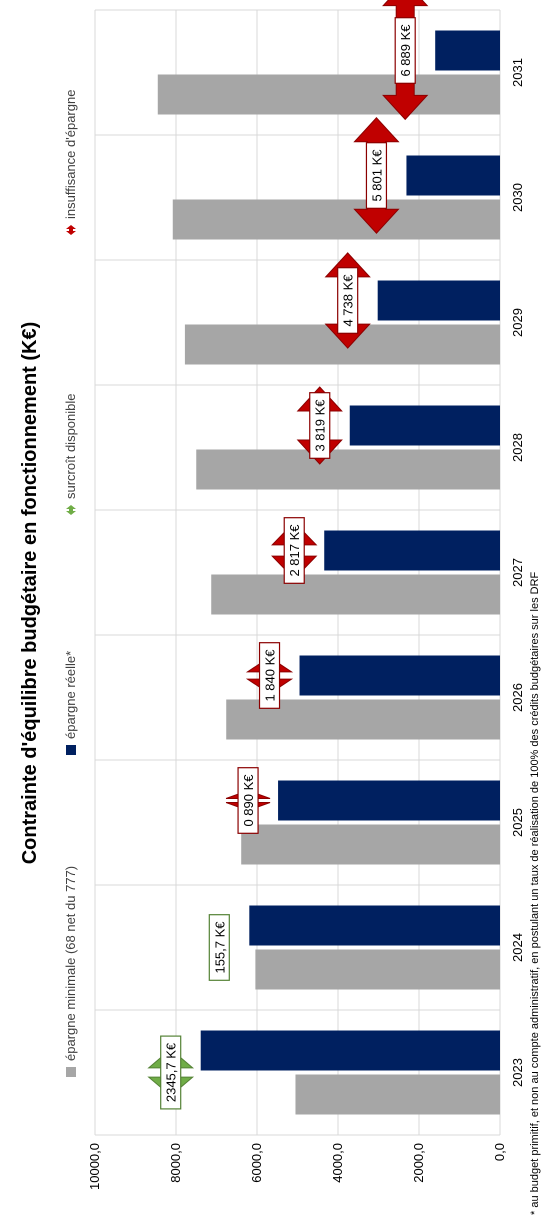 This screenshot has height=1225, width=549. I want to click on x-tick-label: 2024, so click(517, 947).